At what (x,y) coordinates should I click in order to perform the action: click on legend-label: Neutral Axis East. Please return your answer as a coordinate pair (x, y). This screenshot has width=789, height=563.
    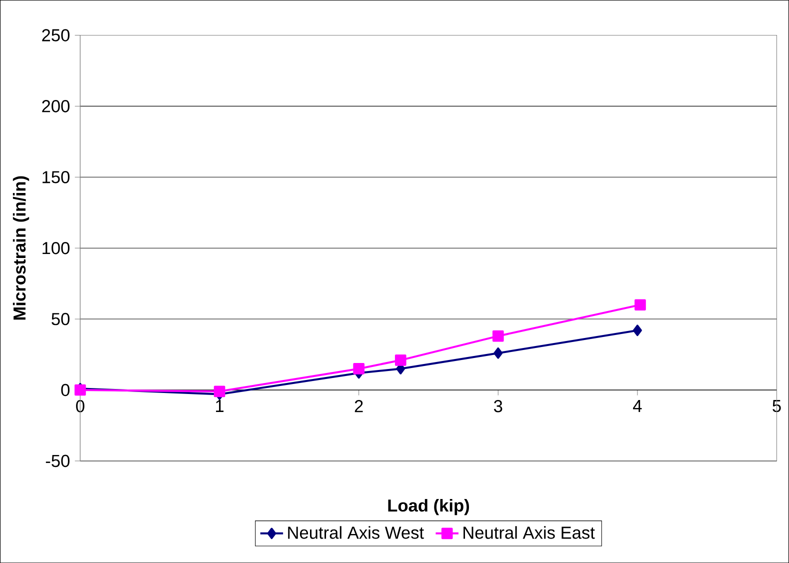
    Looking at the image, I should click on (529, 532).